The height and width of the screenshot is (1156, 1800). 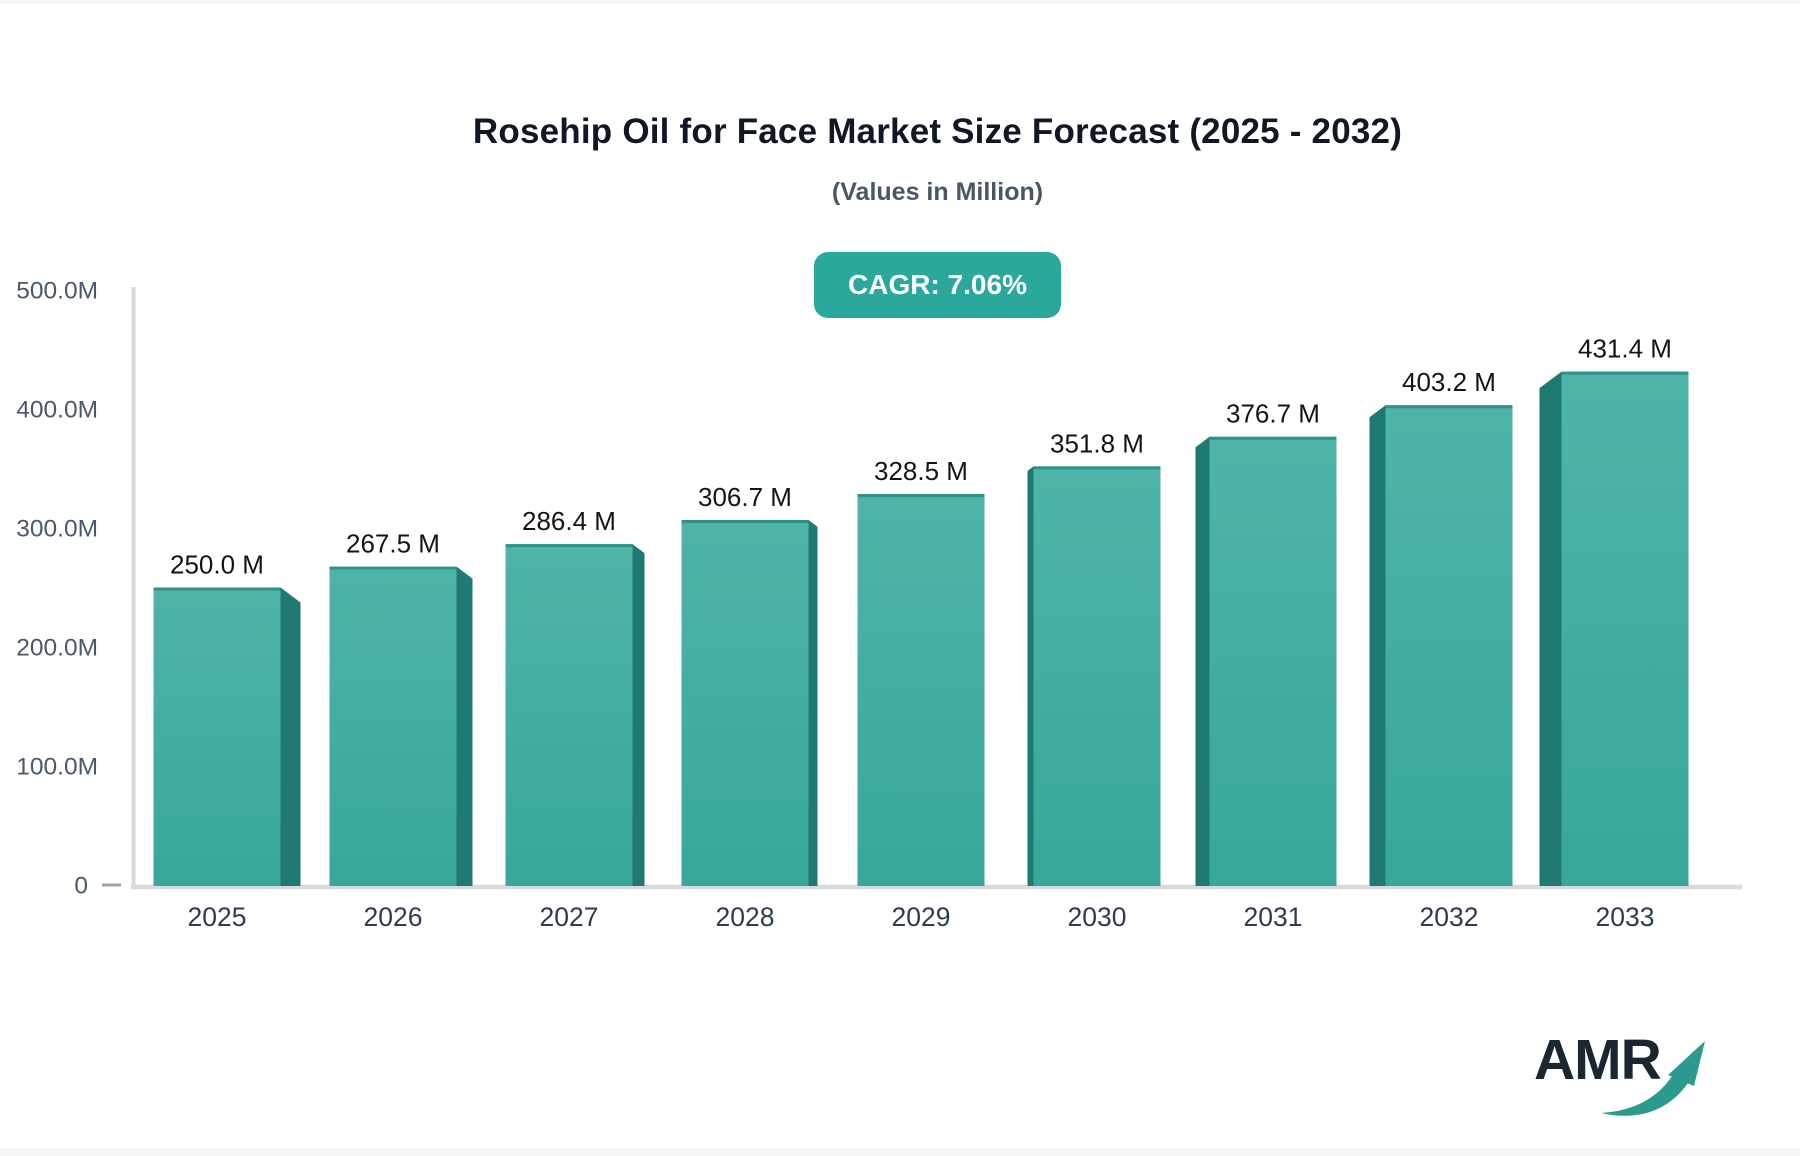 I want to click on bar-group-2025: 250.0 M 2025, so click(x=227, y=741).